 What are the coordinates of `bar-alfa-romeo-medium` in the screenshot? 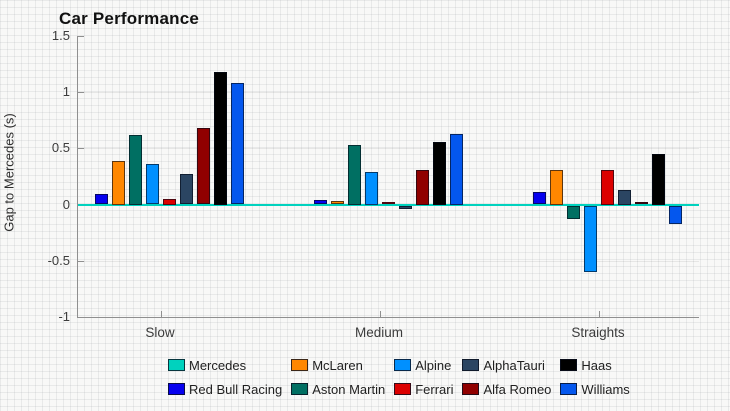 It's located at (422, 187).